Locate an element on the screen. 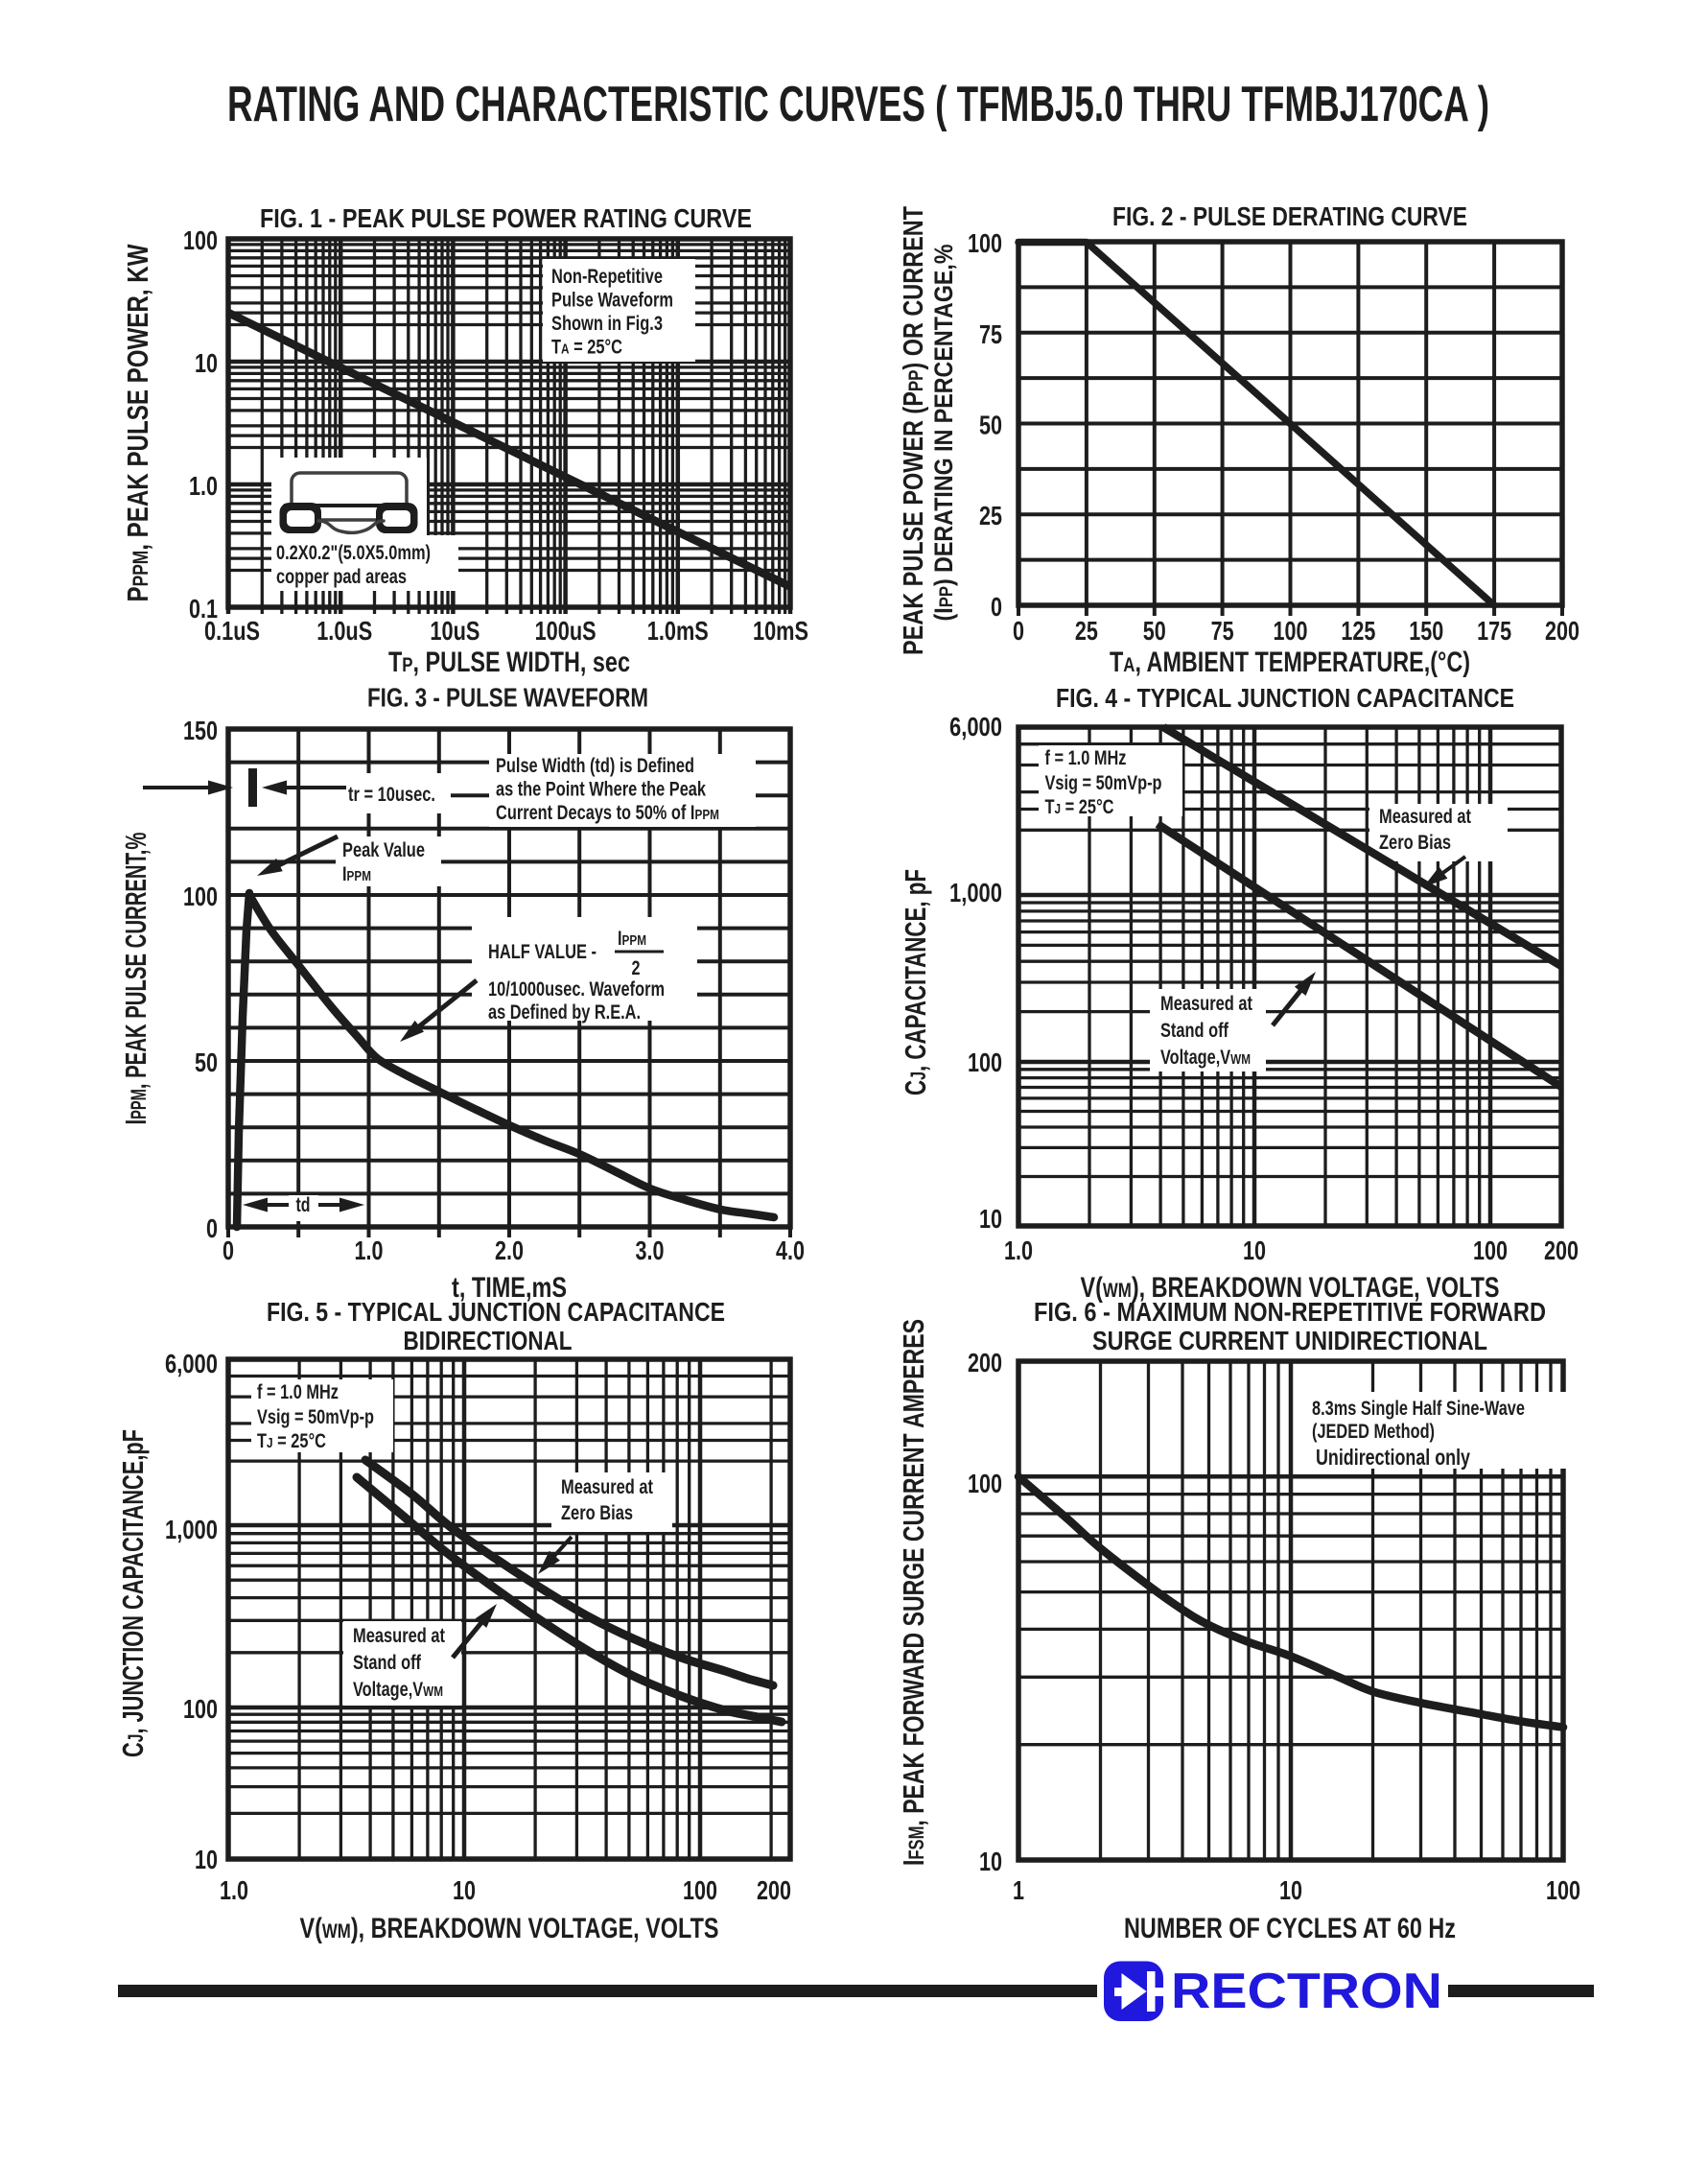  svg-text: 0.2X0.2"(5.0X5.0mm) is located at coordinates (354, 553).